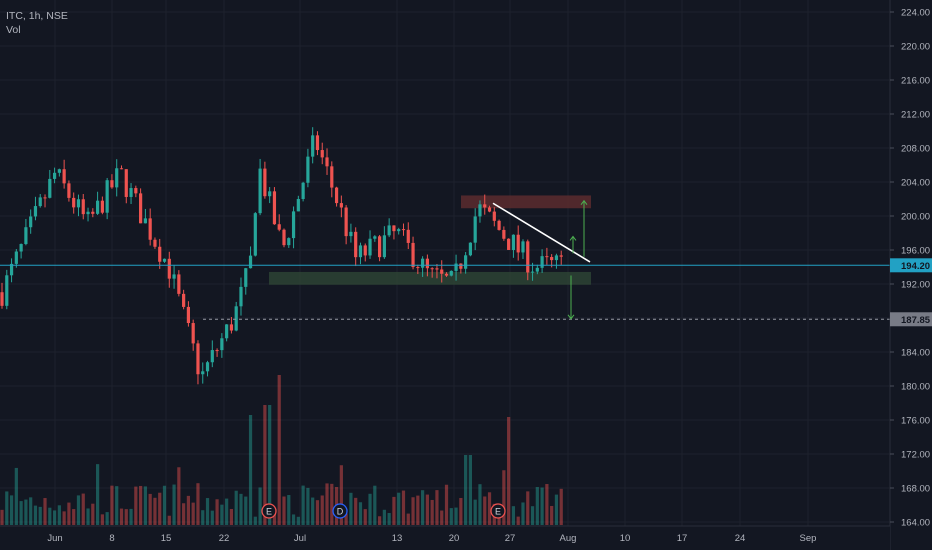 The image size is (932, 550). What do you see at coordinates (915, 115) in the screenshot?
I see `price-tick-label: 212.00` at bounding box center [915, 115].